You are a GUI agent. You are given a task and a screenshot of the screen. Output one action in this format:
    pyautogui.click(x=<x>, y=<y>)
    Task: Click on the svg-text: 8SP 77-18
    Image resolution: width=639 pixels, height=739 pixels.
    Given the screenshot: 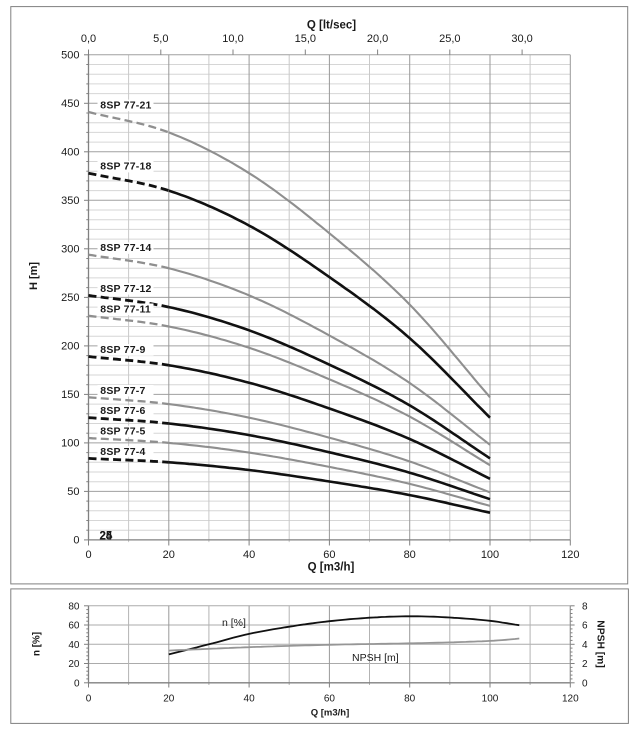 What is the action you would take?
    pyautogui.click(x=125, y=167)
    